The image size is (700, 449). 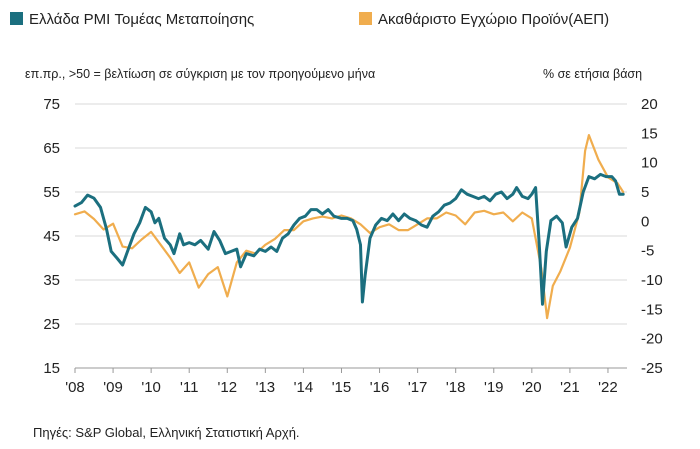 What do you see at coordinates (608, 387) in the screenshot?
I see `x-tick-label: '22` at bounding box center [608, 387].